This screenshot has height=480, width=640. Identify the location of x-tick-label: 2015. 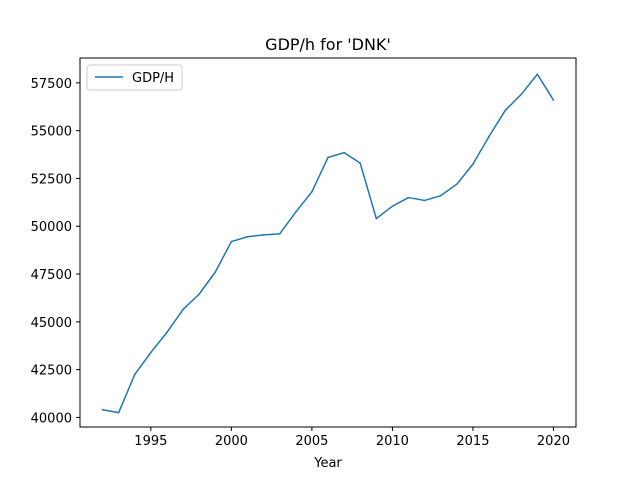
(472, 441).